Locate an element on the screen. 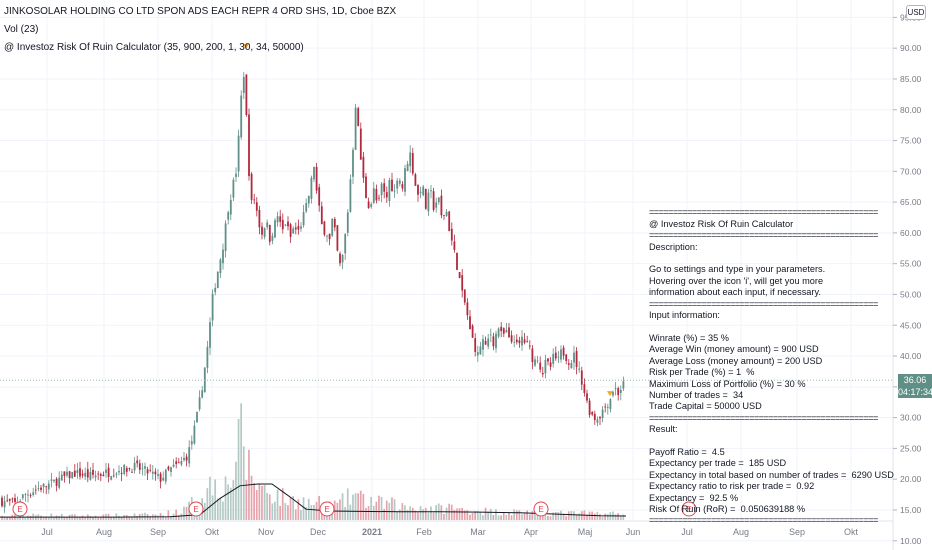  price-tick-label: 40.00 is located at coordinates (911, 356).